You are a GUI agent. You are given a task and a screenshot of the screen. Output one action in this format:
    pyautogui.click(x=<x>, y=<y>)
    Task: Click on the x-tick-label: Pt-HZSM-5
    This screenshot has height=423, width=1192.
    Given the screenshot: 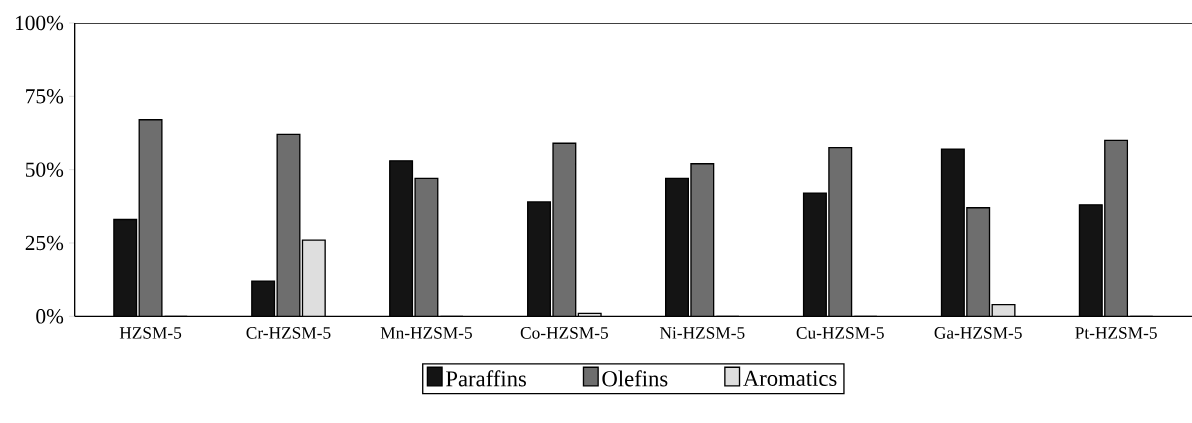 What is the action you would take?
    pyautogui.click(x=1116, y=333)
    